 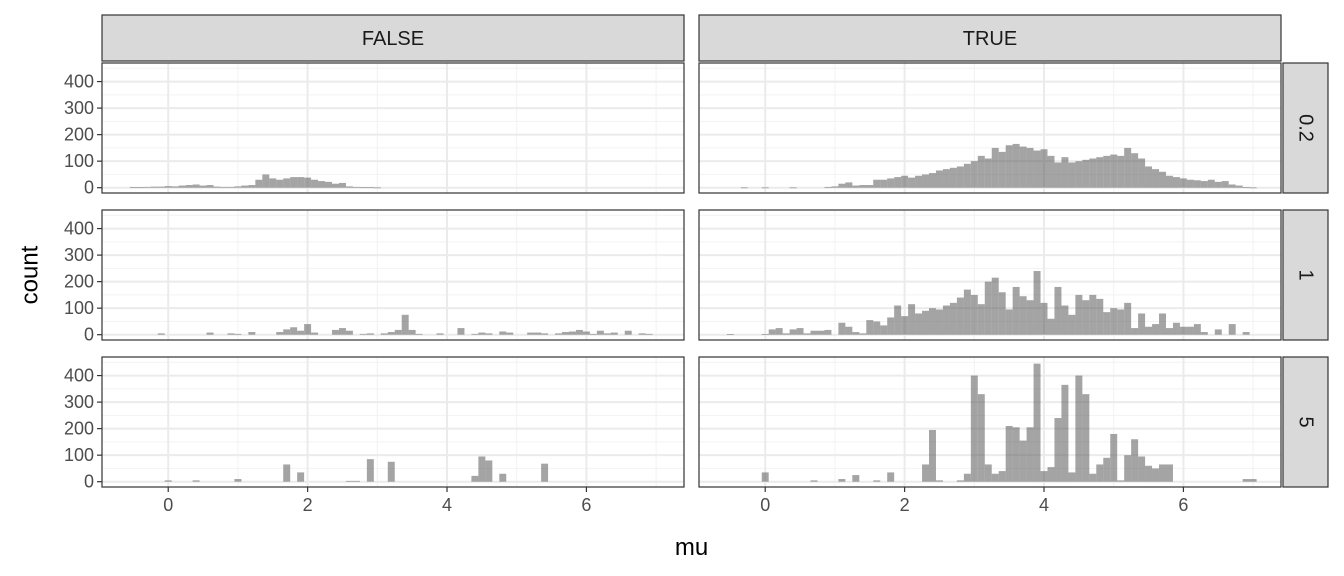 I want to click on strip-col-true, so click(x=990, y=38).